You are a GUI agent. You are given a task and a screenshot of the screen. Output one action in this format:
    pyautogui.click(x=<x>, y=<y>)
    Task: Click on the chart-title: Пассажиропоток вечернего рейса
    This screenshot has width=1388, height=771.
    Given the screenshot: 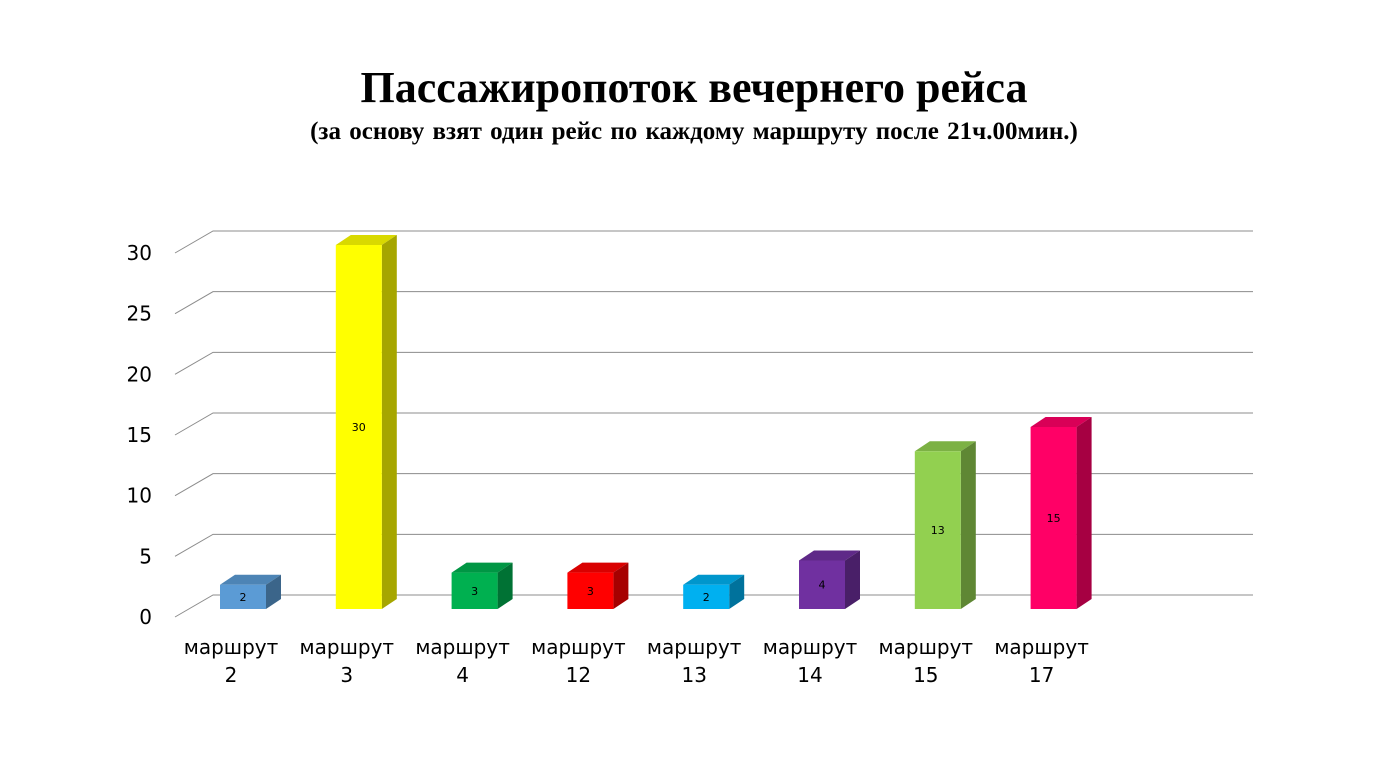 What is the action you would take?
    pyautogui.click(x=694, y=87)
    